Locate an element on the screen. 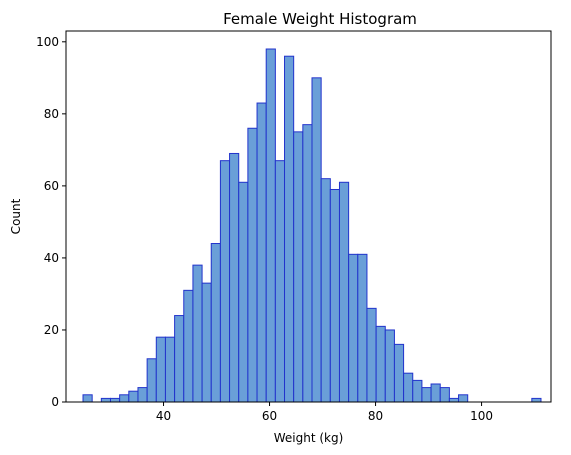 The width and height of the screenshot is (571, 455). y-axis-ticks: 0 20 40 60 80 100 is located at coordinates (51, 222).